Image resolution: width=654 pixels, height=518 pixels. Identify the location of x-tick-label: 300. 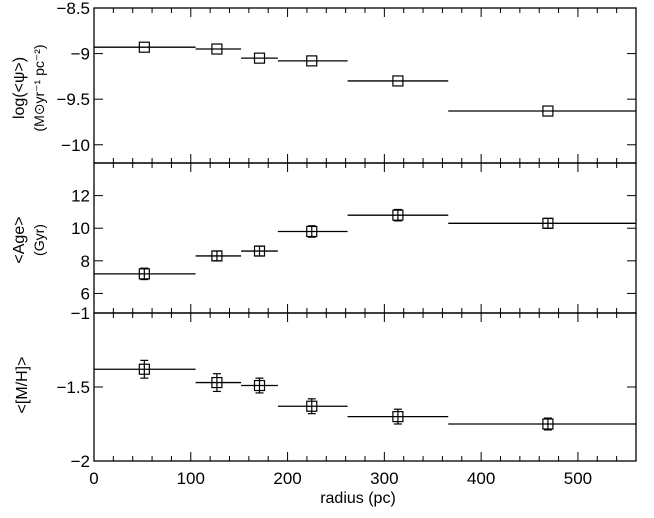
(384, 478).